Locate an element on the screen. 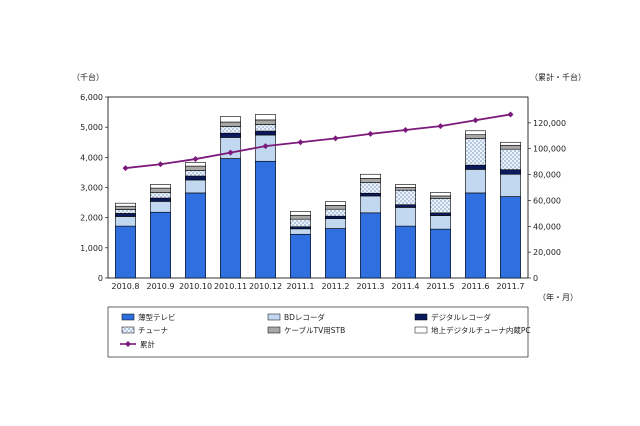  legend-label: 薄型テレビ is located at coordinates (157, 317).